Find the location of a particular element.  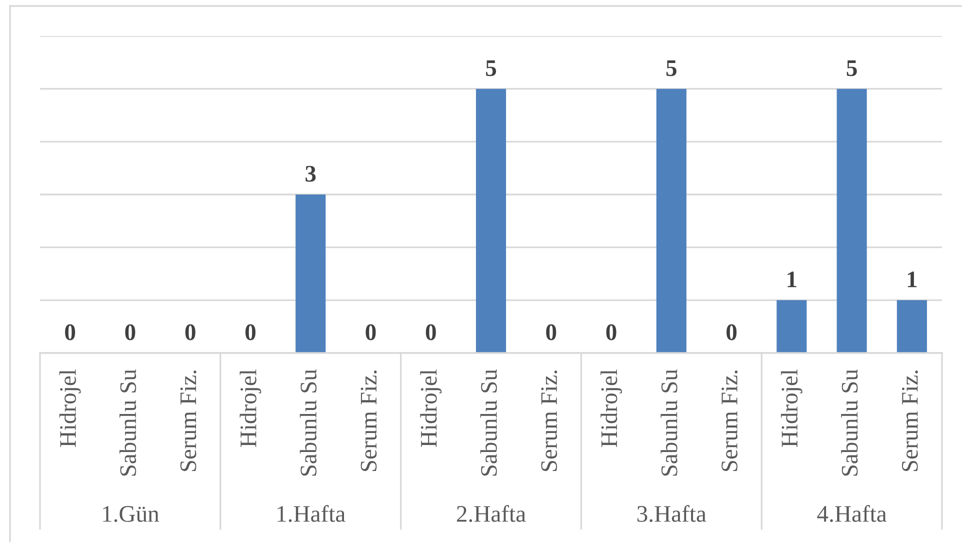

text: 2.Hafta is located at coordinates (491, 513).